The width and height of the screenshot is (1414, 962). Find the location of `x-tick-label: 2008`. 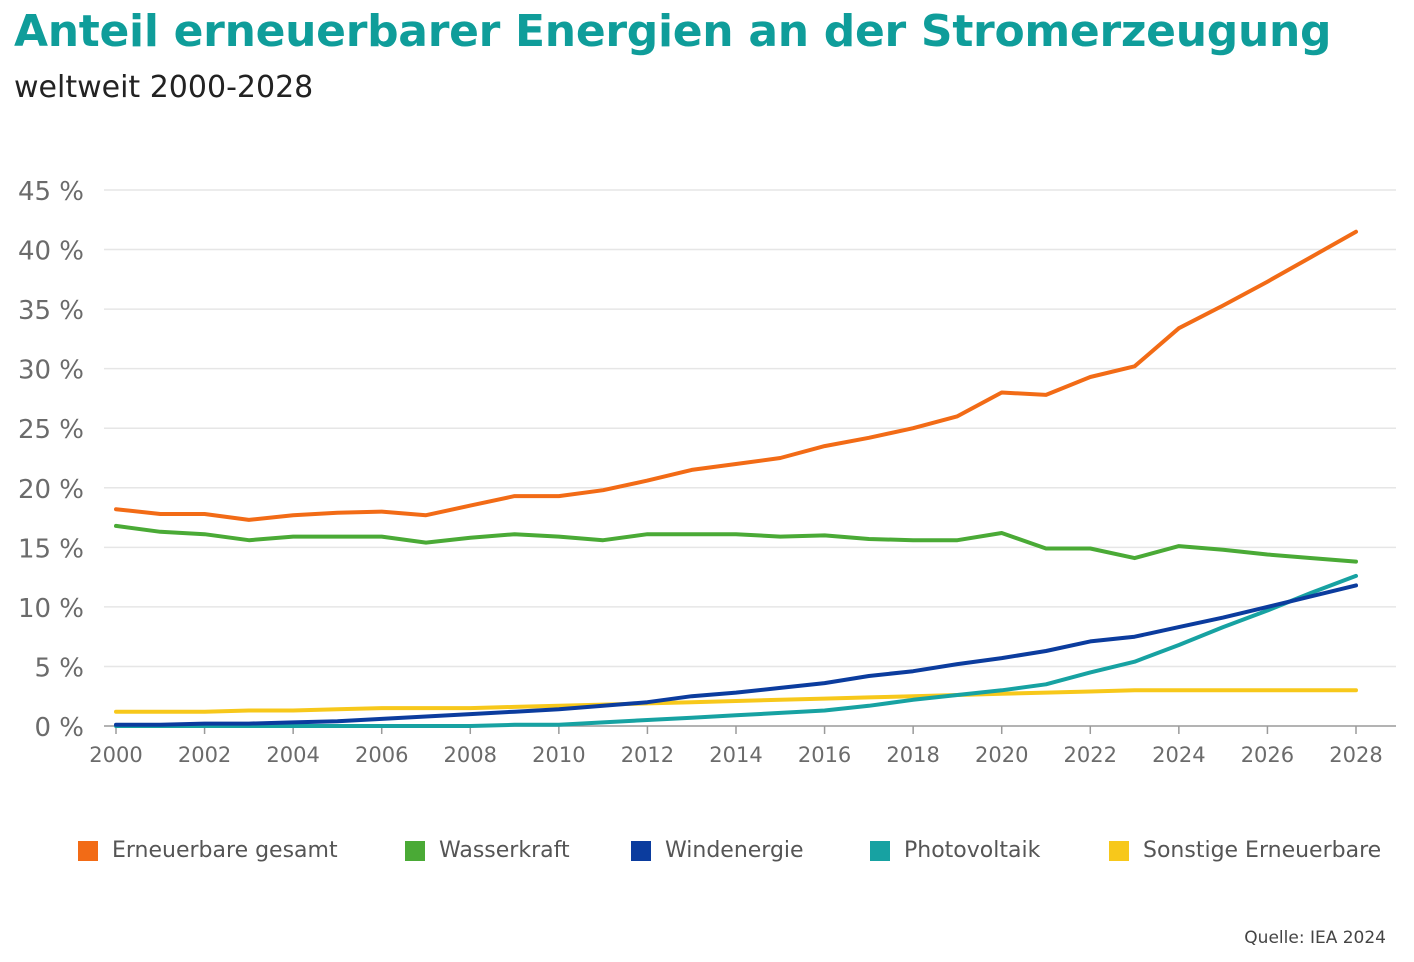

x-tick-label: 2008 is located at coordinates (470, 755).